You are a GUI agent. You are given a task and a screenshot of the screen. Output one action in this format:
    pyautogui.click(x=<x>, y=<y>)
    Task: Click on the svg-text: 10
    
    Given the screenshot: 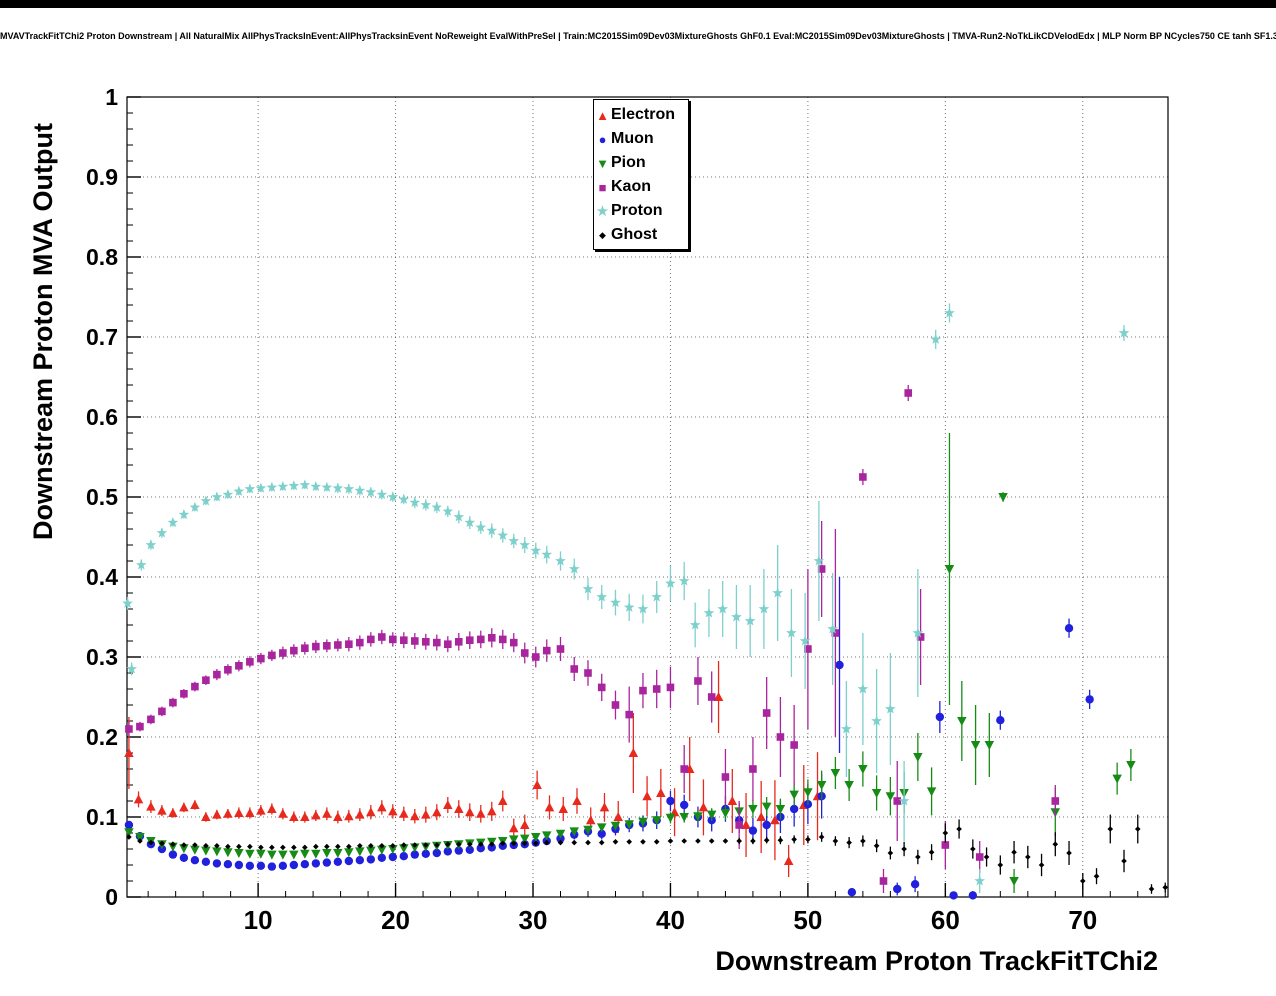 What is the action you would take?
    pyautogui.click(x=258, y=920)
    